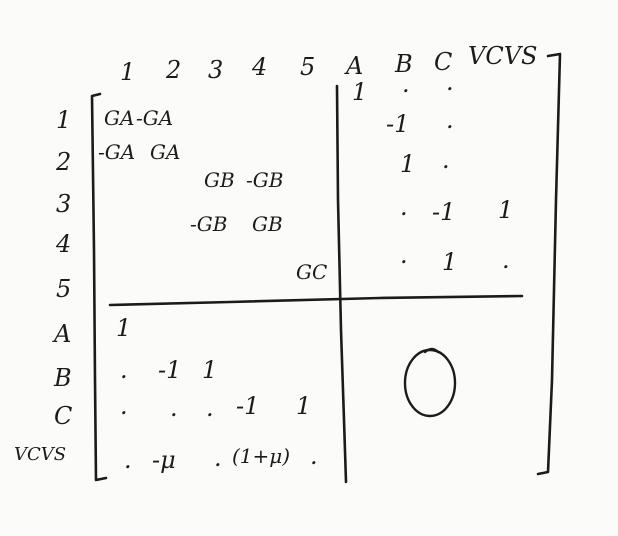 The image size is (618, 536). I want to click on column-header-A: A, so click(355, 66).